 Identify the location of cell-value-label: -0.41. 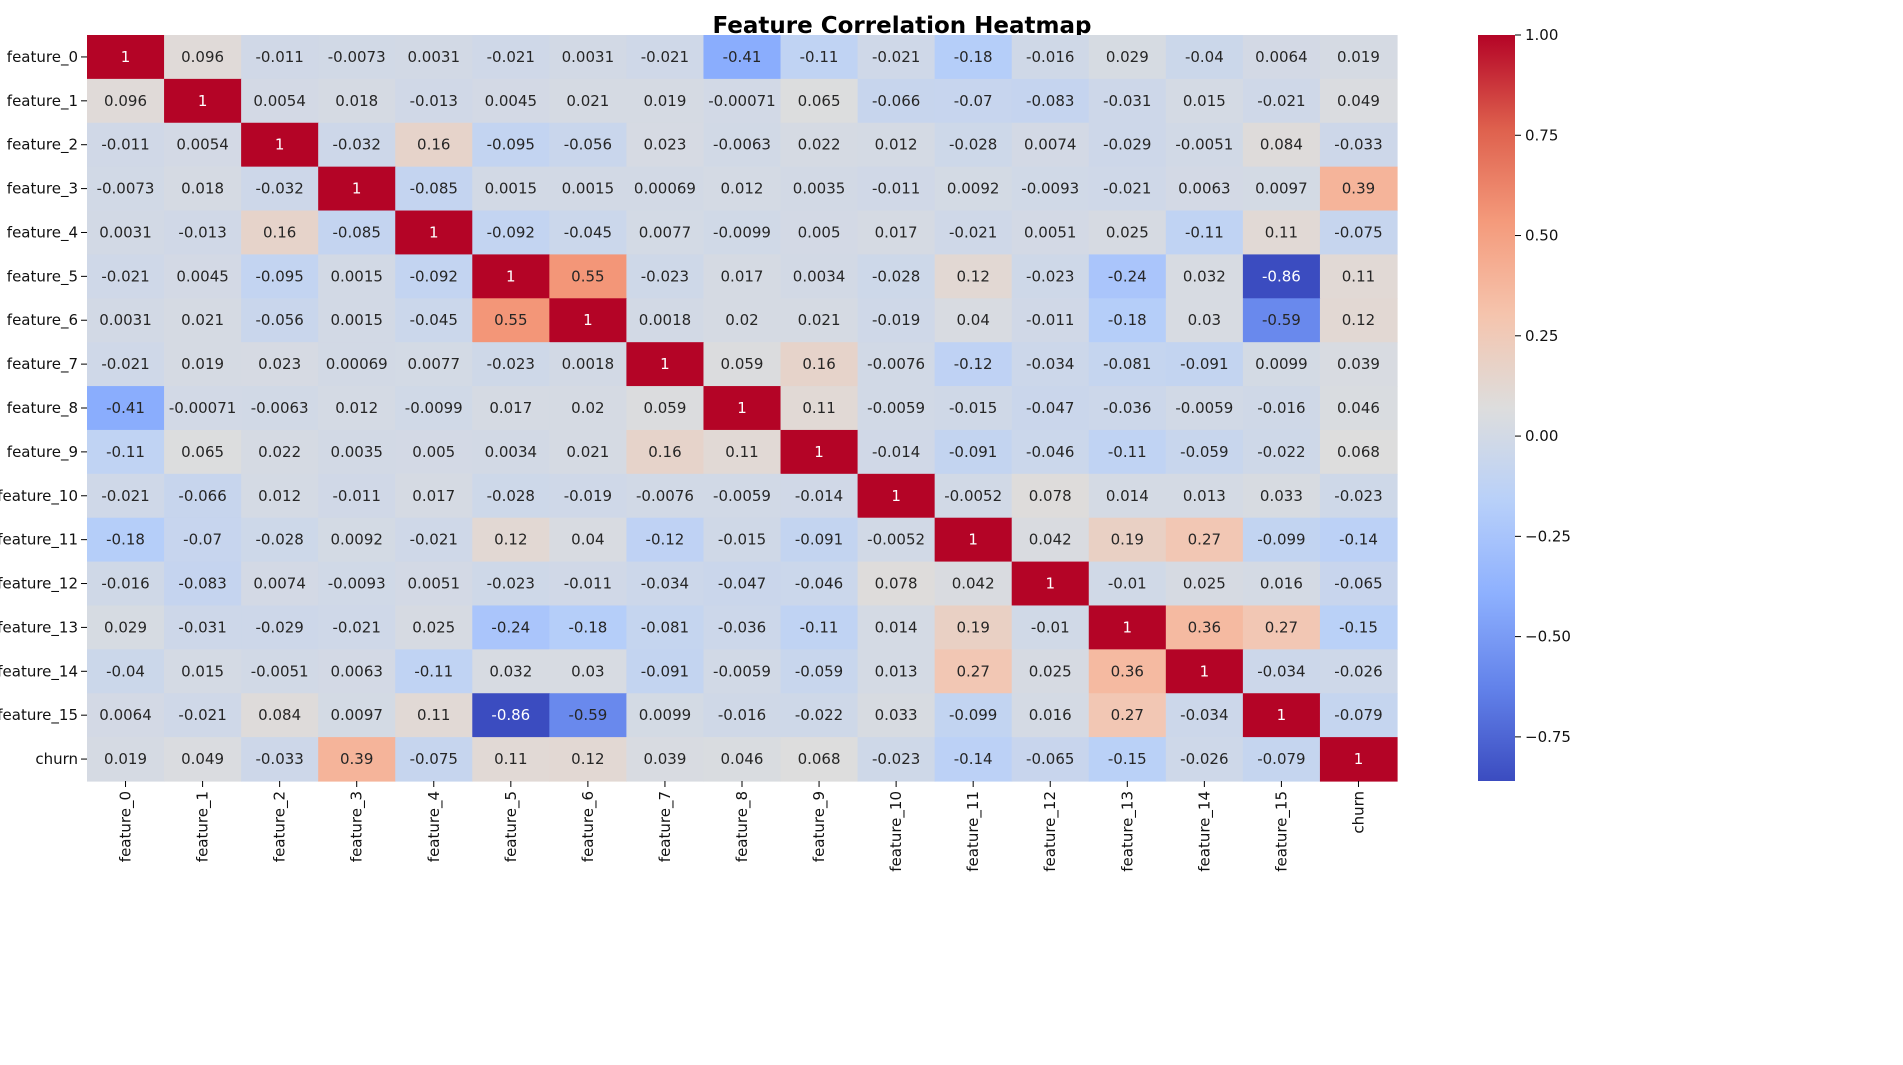
(125, 408).